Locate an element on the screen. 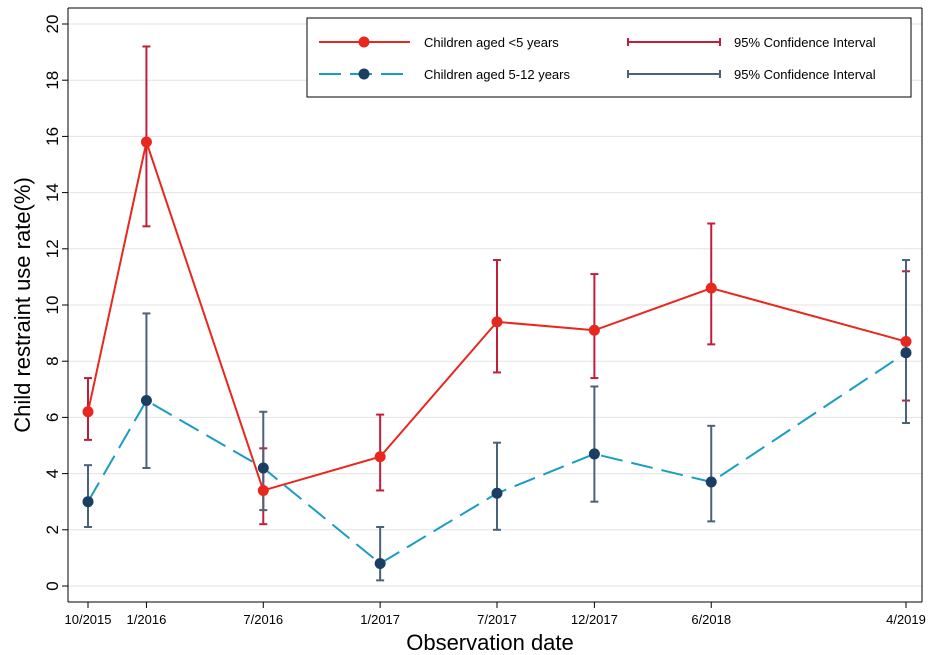  y-tick-label: 10 is located at coordinates (52, 305).